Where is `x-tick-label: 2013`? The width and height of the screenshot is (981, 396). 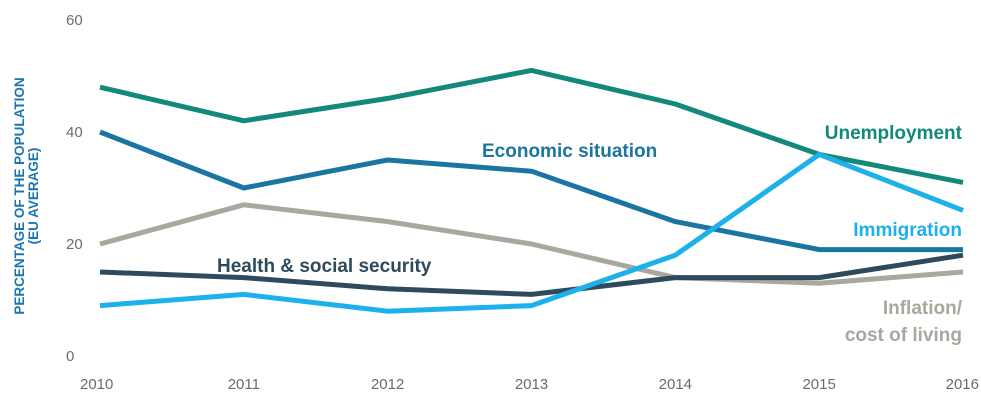
x-tick-label: 2013 is located at coordinates (531, 384).